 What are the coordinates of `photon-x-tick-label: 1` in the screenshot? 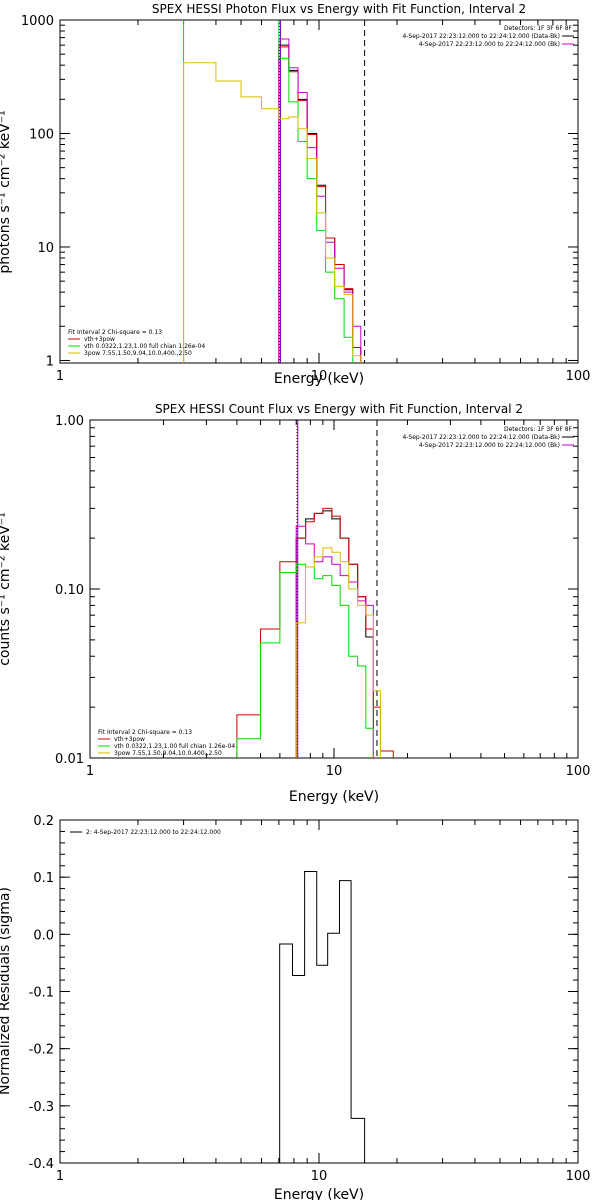 It's located at (60, 376).